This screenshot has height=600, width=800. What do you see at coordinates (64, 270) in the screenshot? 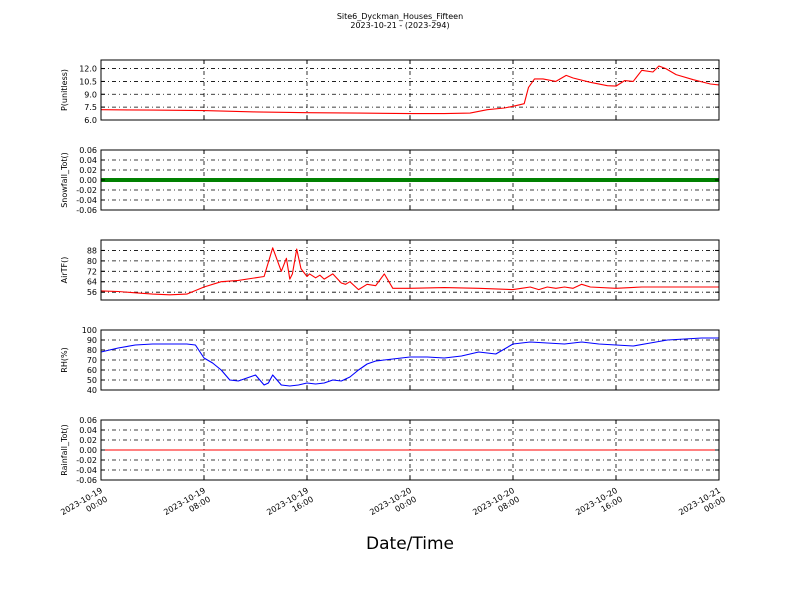
I see `y-axis-label: AirTF()` at bounding box center [64, 270].